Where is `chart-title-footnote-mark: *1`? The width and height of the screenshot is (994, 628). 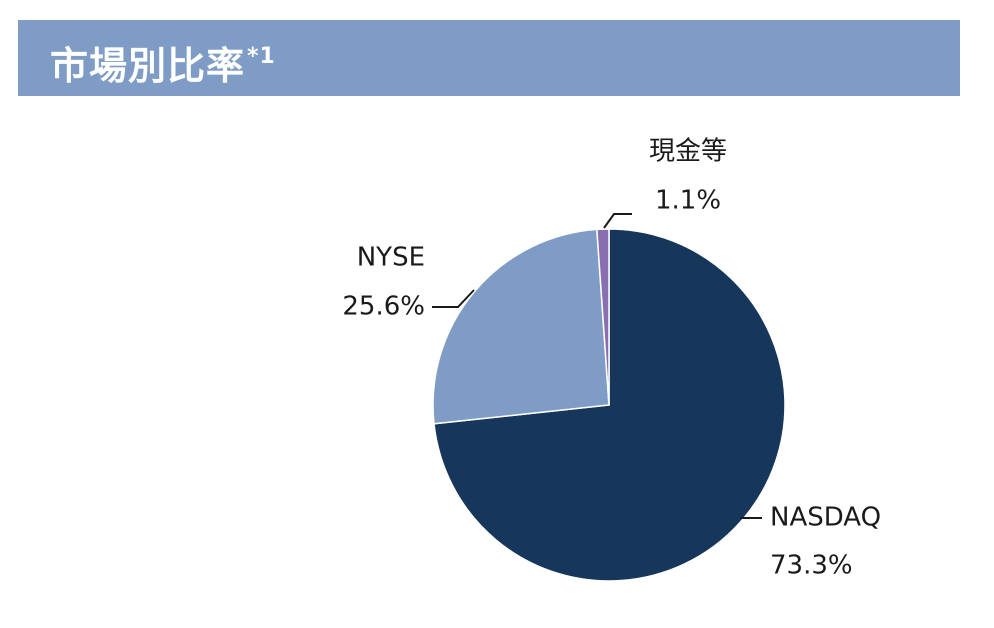 chart-title-footnote-mark: *1 is located at coordinates (261, 56).